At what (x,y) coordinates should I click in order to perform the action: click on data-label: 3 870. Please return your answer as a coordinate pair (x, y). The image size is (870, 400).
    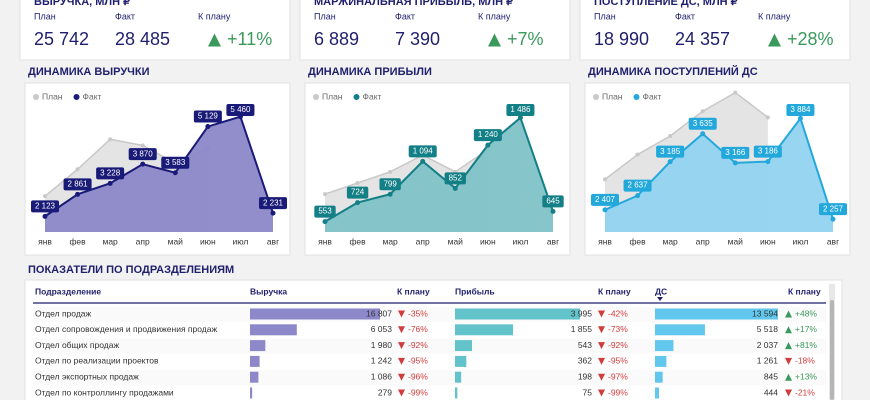
    Looking at the image, I should click on (142, 154).